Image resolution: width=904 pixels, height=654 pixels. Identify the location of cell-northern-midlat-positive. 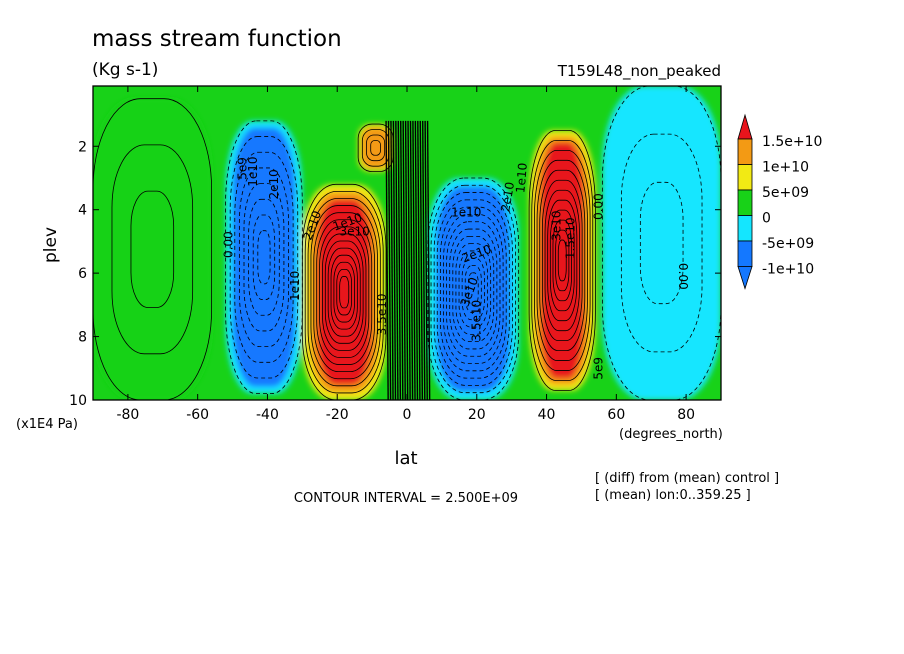
(562, 260).